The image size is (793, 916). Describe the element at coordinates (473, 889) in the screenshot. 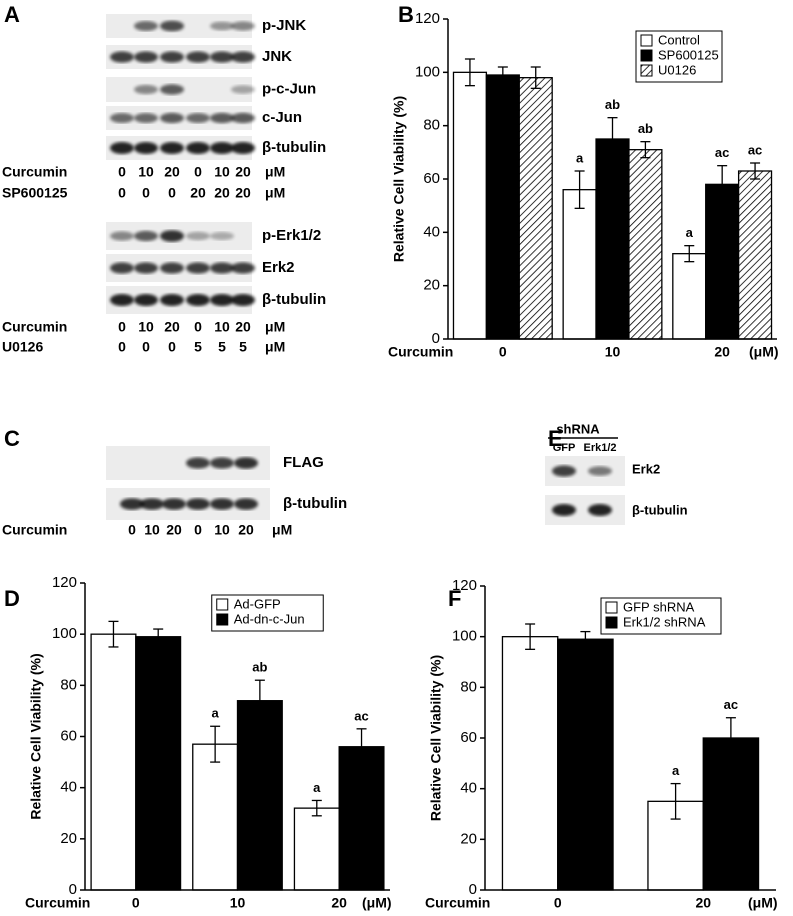

I see `y-tick-label: 0` at that location.